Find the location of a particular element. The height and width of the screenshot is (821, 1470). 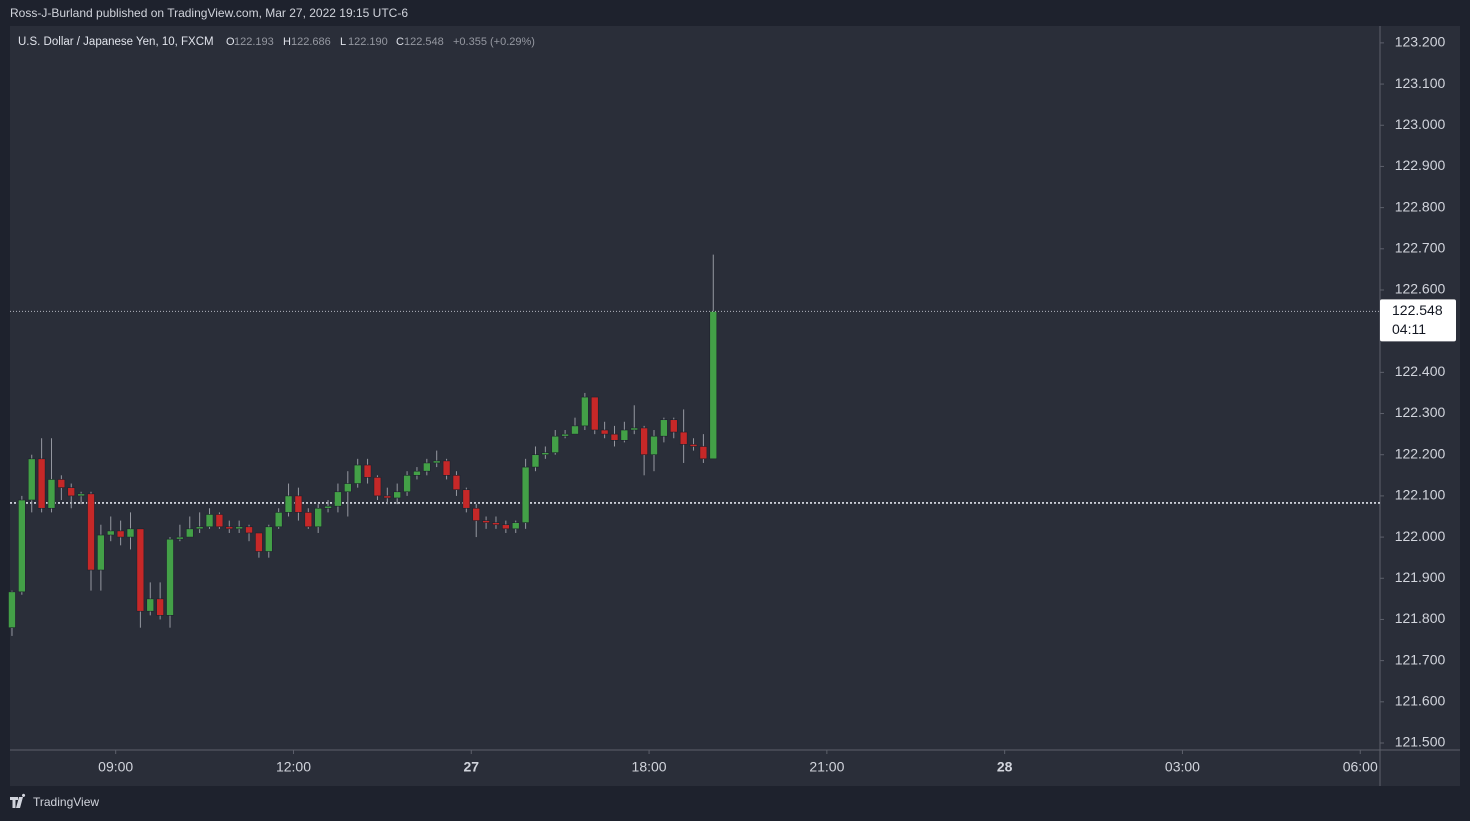

change: +0.355 (+0.29%) is located at coordinates (494, 42).